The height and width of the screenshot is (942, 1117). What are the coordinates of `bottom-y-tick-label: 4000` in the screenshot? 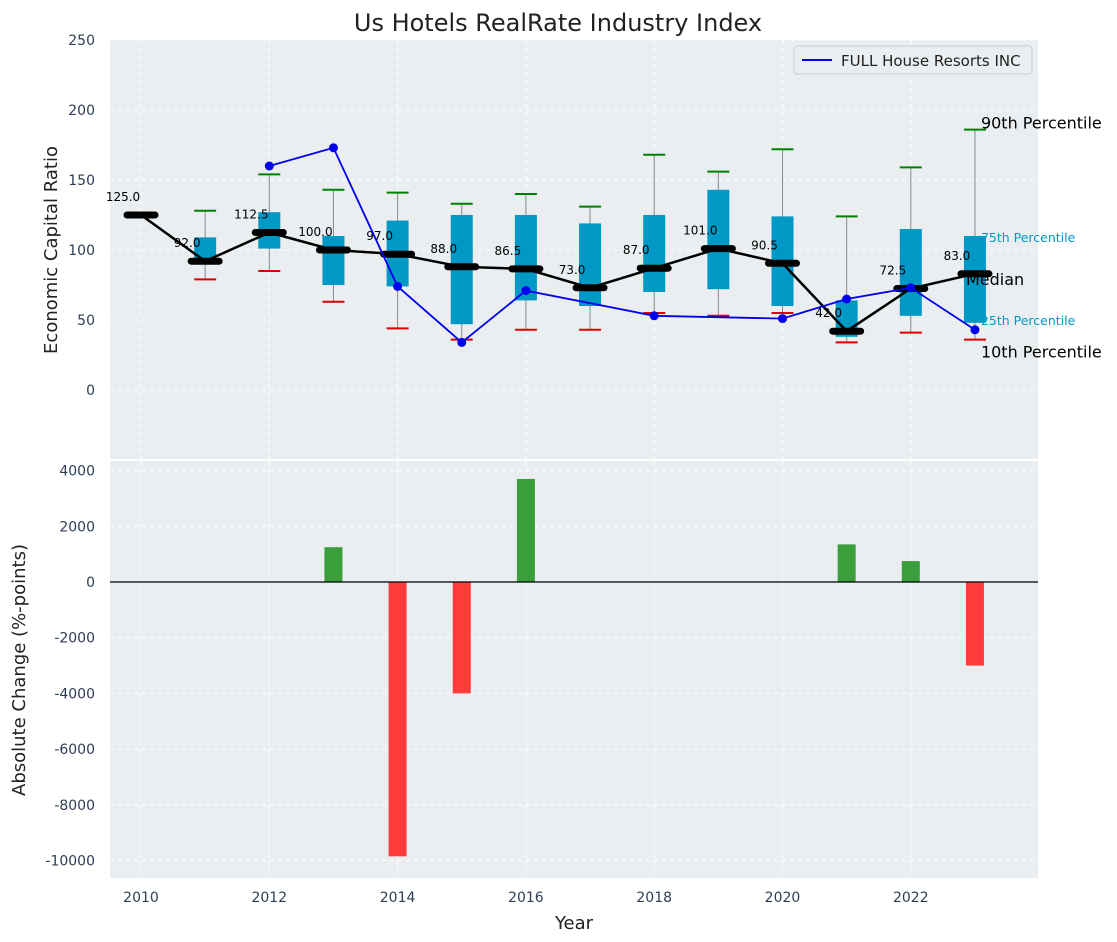 It's located at (77, 472).